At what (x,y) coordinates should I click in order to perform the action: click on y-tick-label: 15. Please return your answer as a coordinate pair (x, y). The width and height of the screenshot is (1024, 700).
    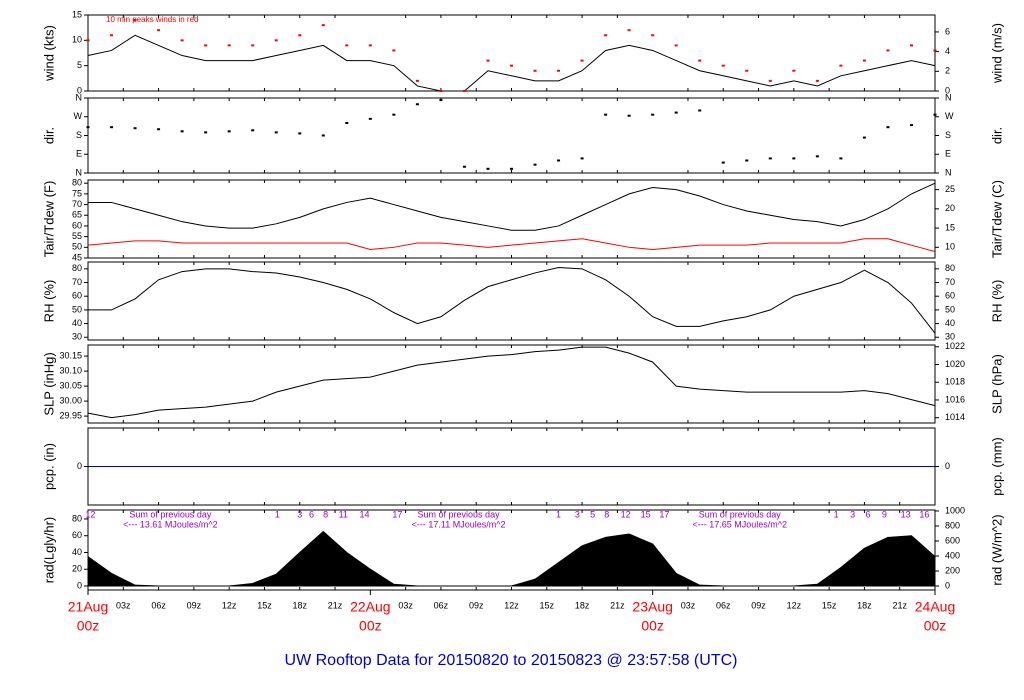
    Looking at the image, I should click on (77, 14).